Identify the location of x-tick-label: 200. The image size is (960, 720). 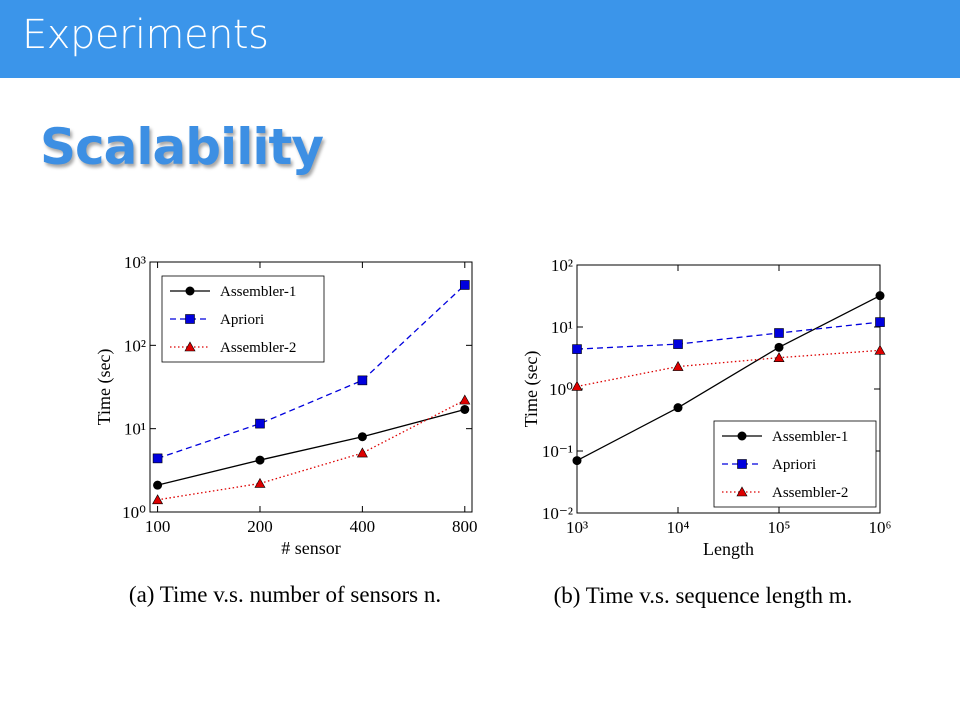
(260, 526).